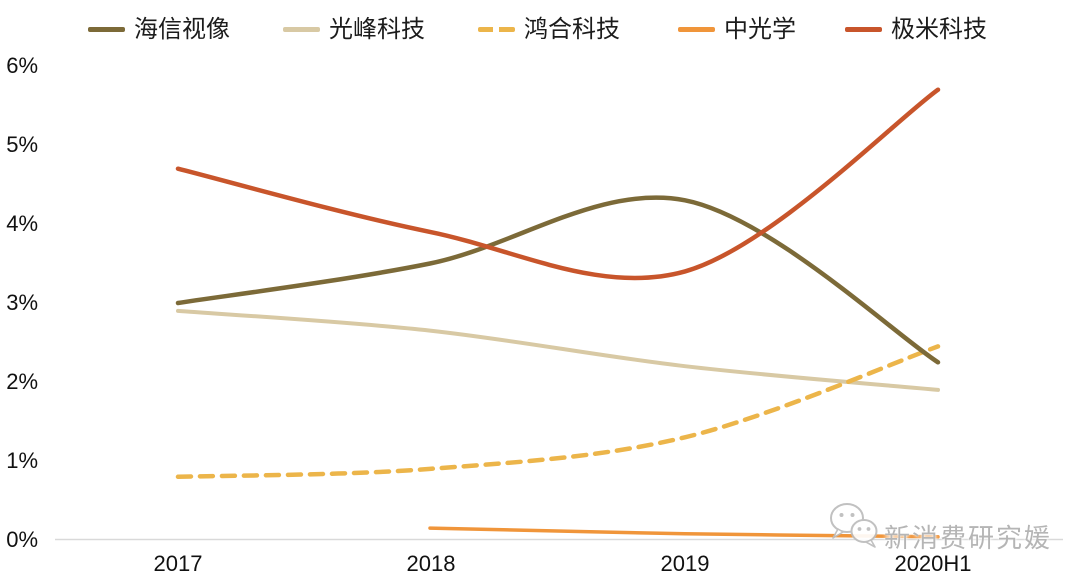 The height and width of the screenshot is (588, 1080). Describe the element at coordinates (496, 29) in the screenshot. I see `legend-swatch-dashed` at that location.